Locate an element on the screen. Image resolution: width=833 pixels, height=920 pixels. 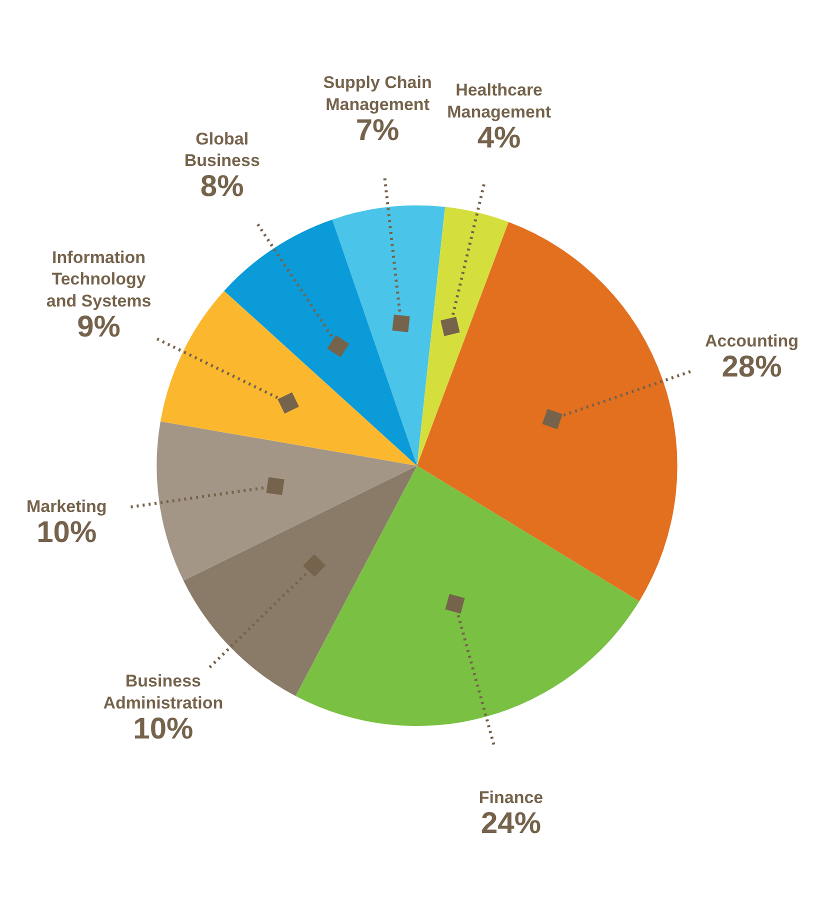
data-label: 4% is located at coordinates (499, 137).